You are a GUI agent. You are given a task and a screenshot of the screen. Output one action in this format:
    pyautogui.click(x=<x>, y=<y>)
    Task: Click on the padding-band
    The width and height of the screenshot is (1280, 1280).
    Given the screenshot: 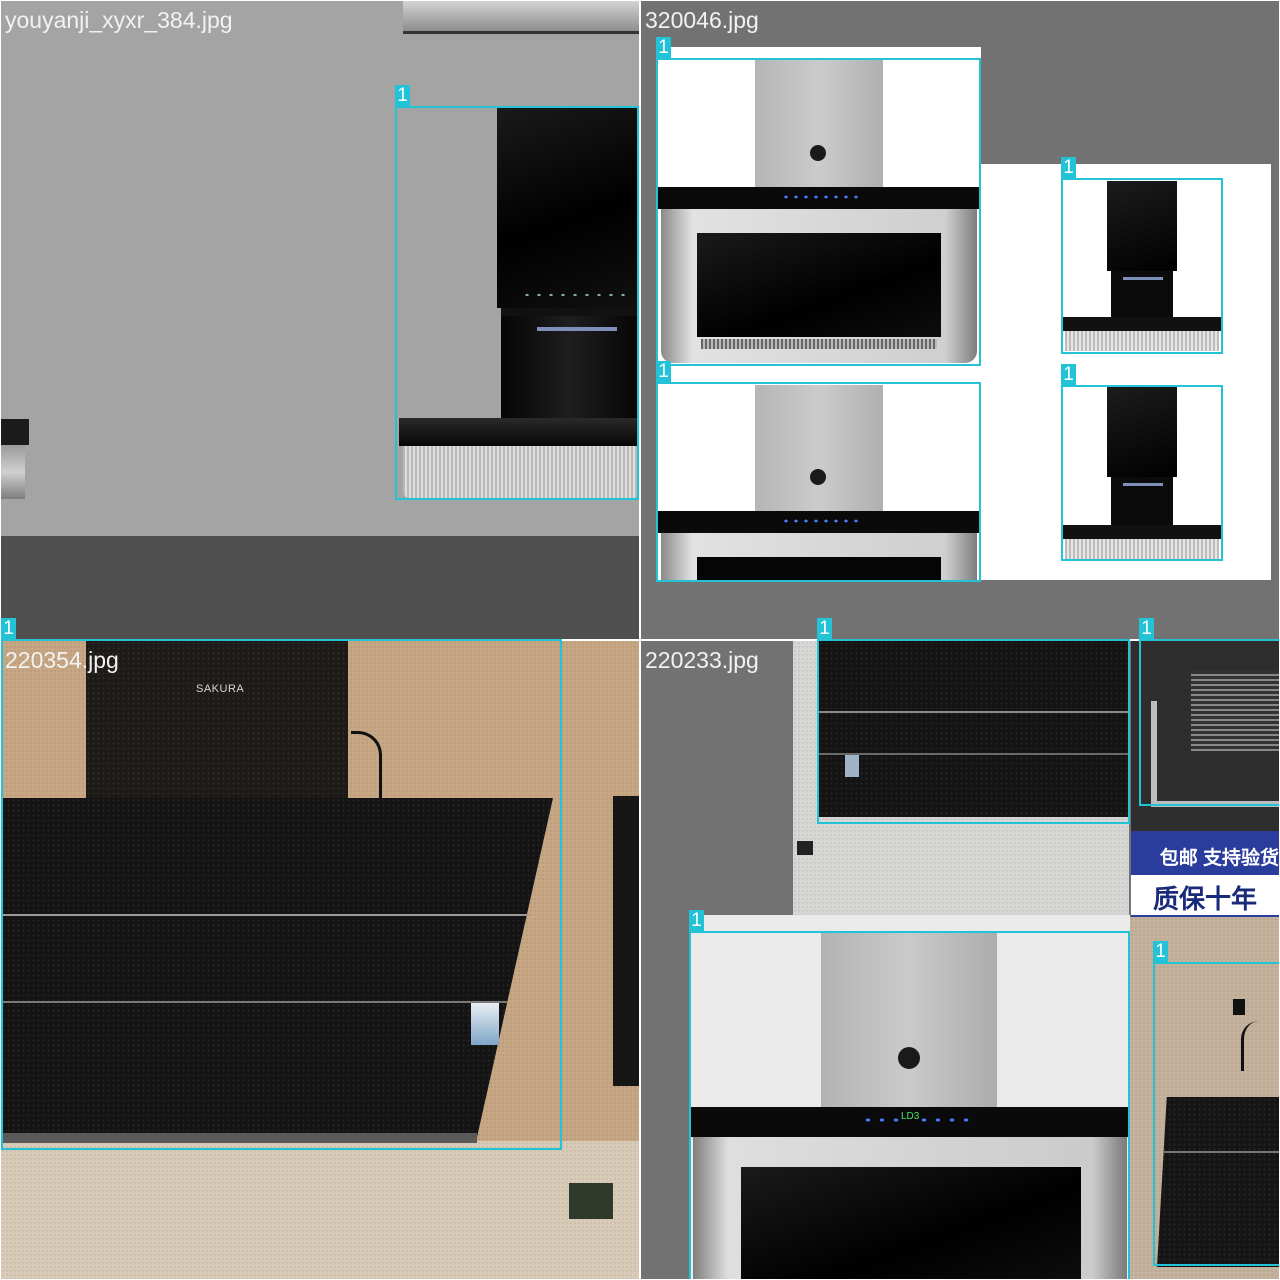 What is the action you would take?
    pyautogui.click(x=320, y=587)
    